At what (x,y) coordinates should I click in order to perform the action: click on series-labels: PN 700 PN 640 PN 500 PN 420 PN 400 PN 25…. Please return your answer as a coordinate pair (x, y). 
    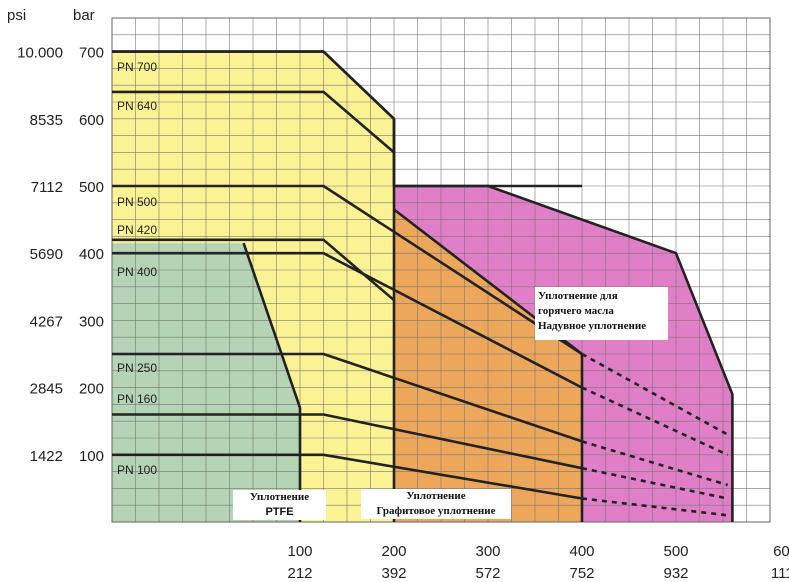
    Looking at the image, I should click on (137, 268).